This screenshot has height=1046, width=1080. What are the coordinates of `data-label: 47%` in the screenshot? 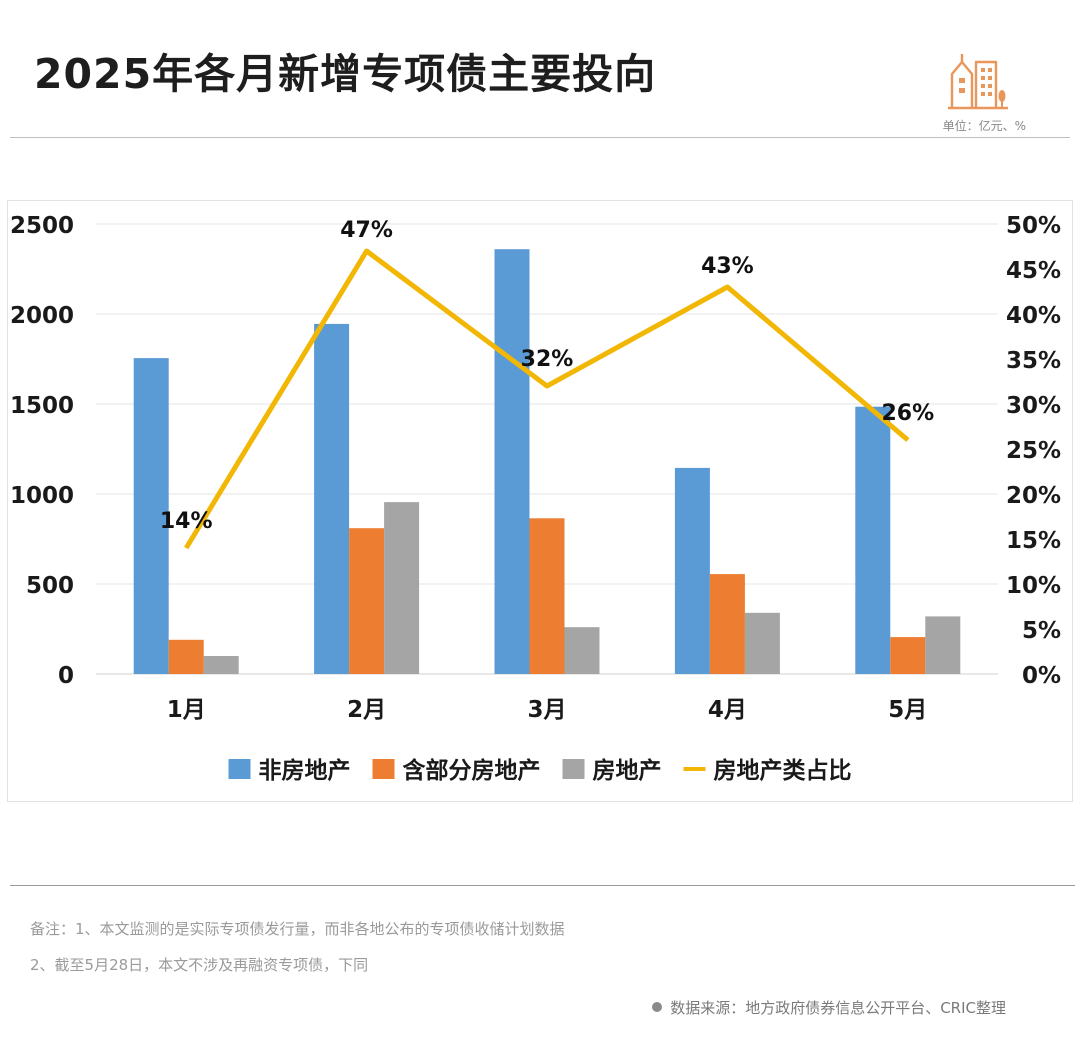 It's located at (366, 230).